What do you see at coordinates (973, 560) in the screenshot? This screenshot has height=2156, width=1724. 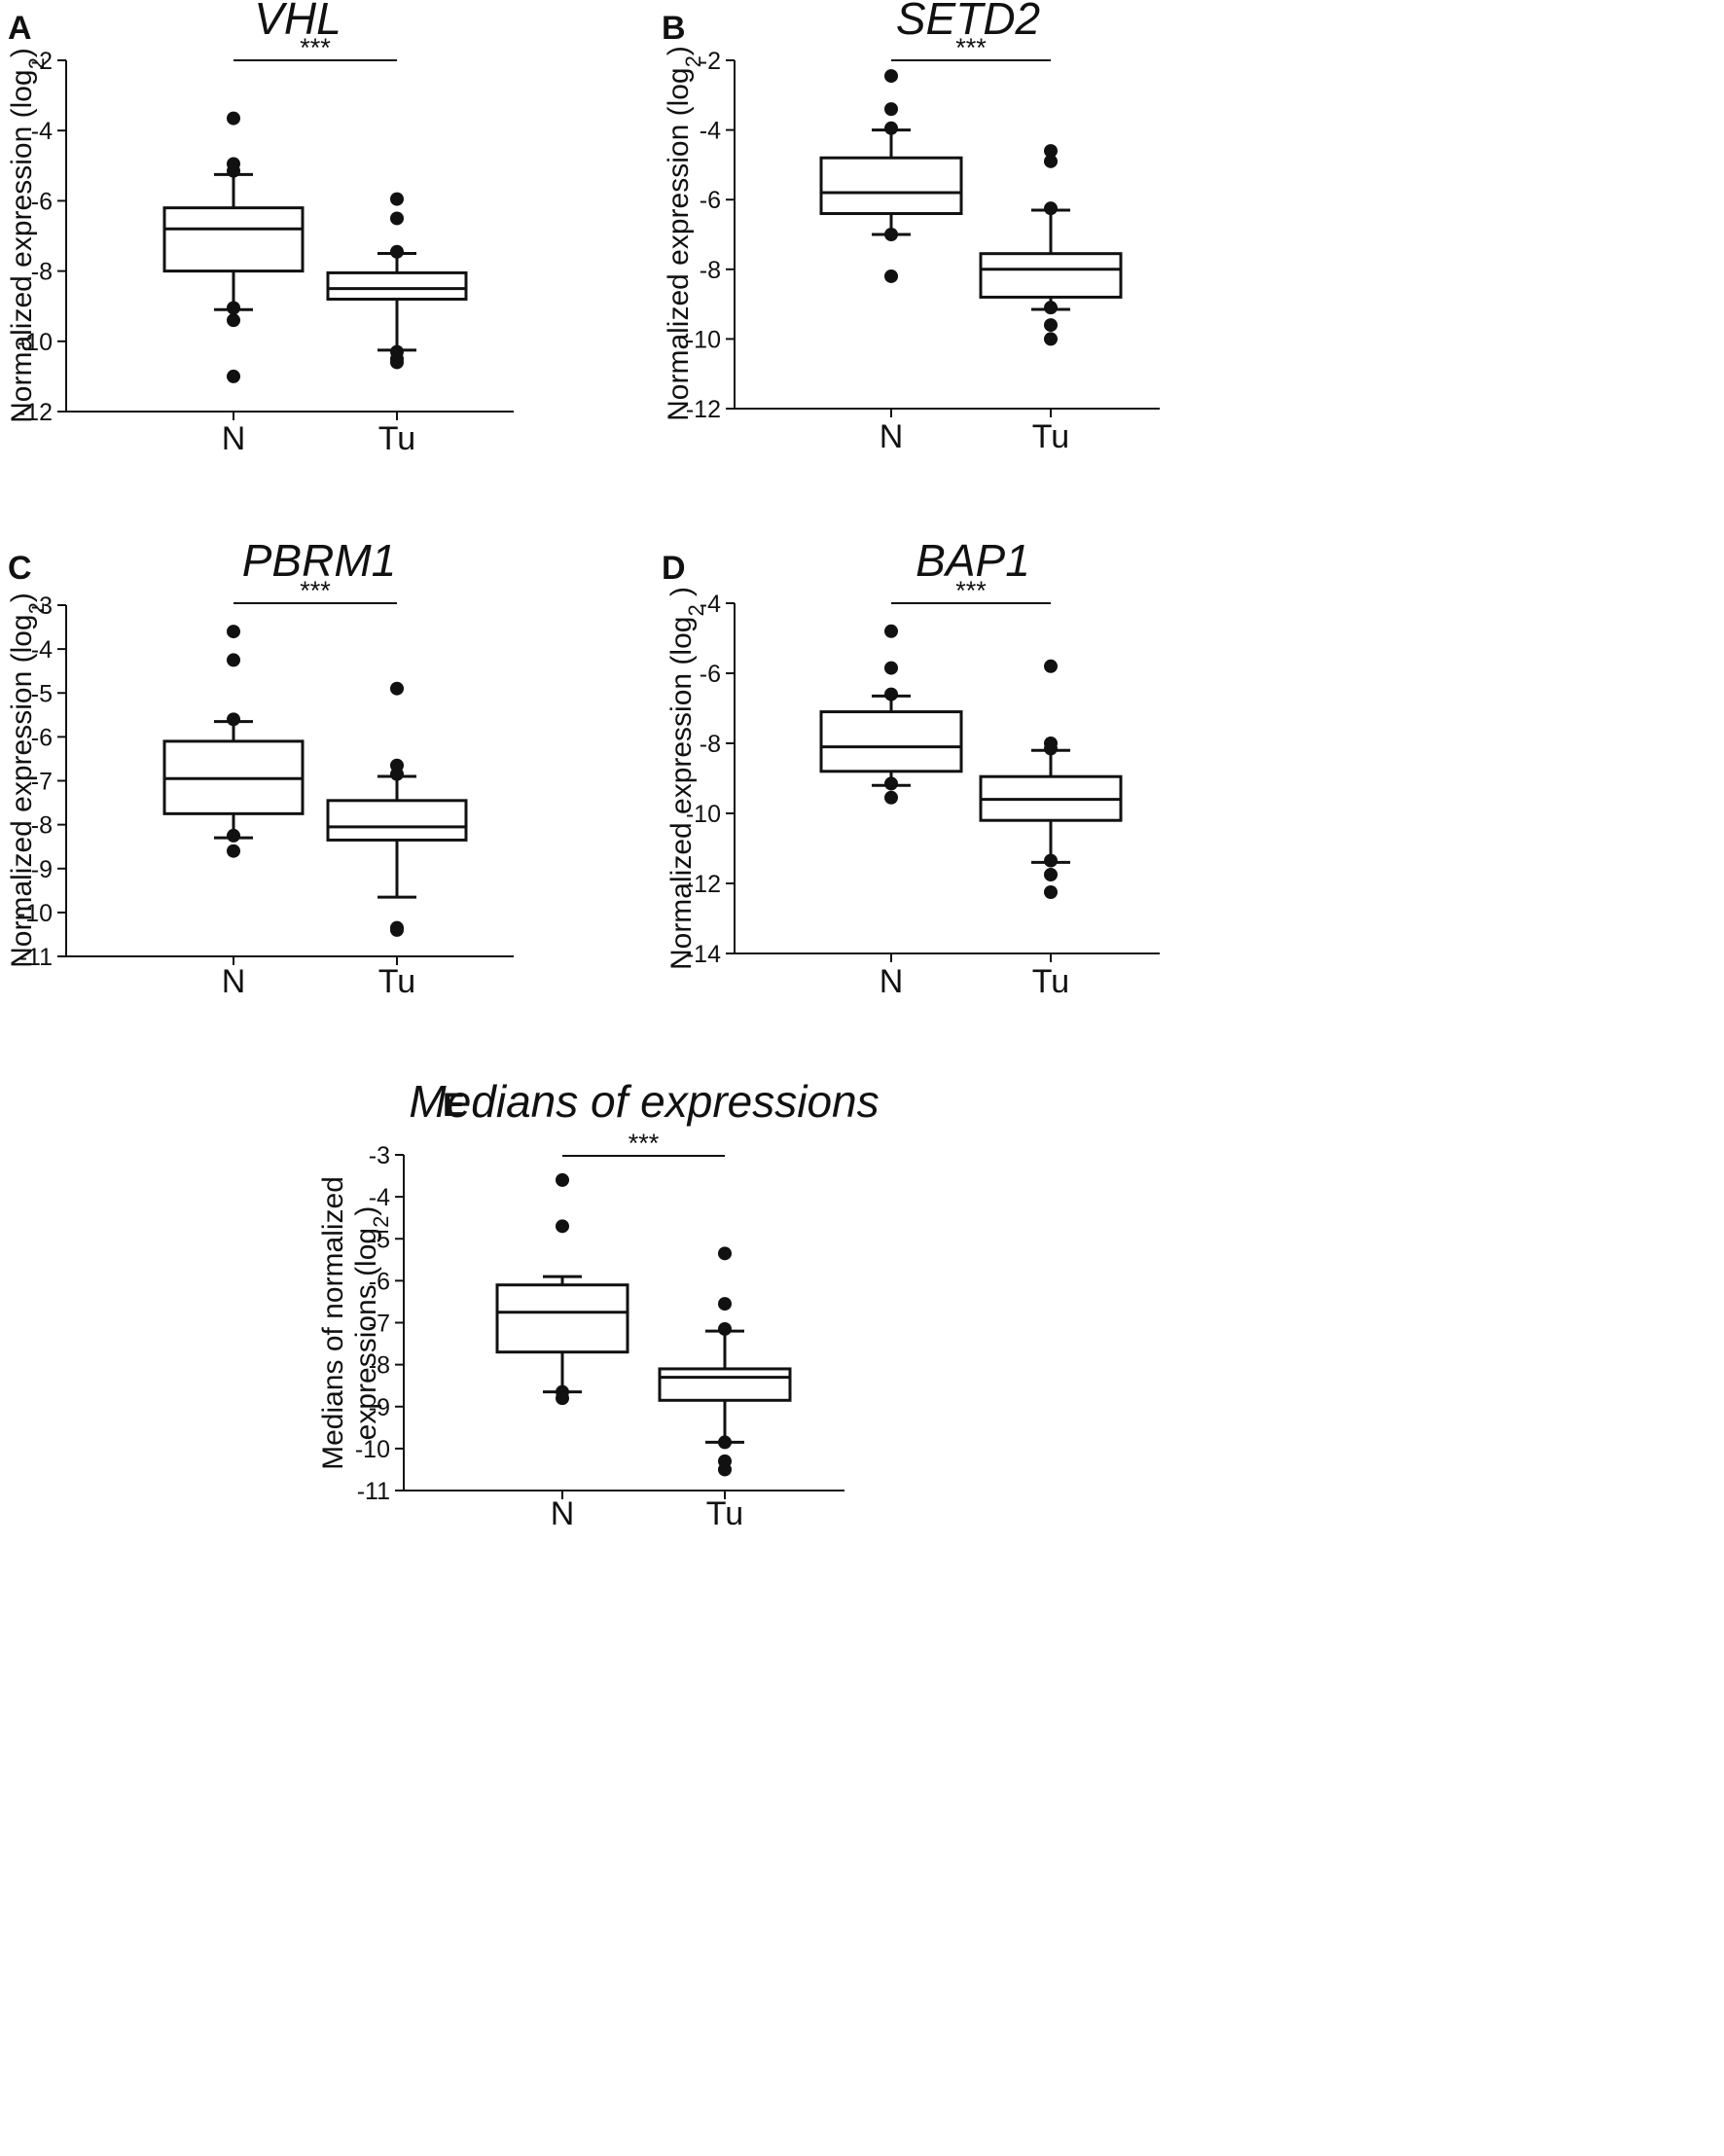 I see `panel-title: BAP1` at bounding box center [973, 560].